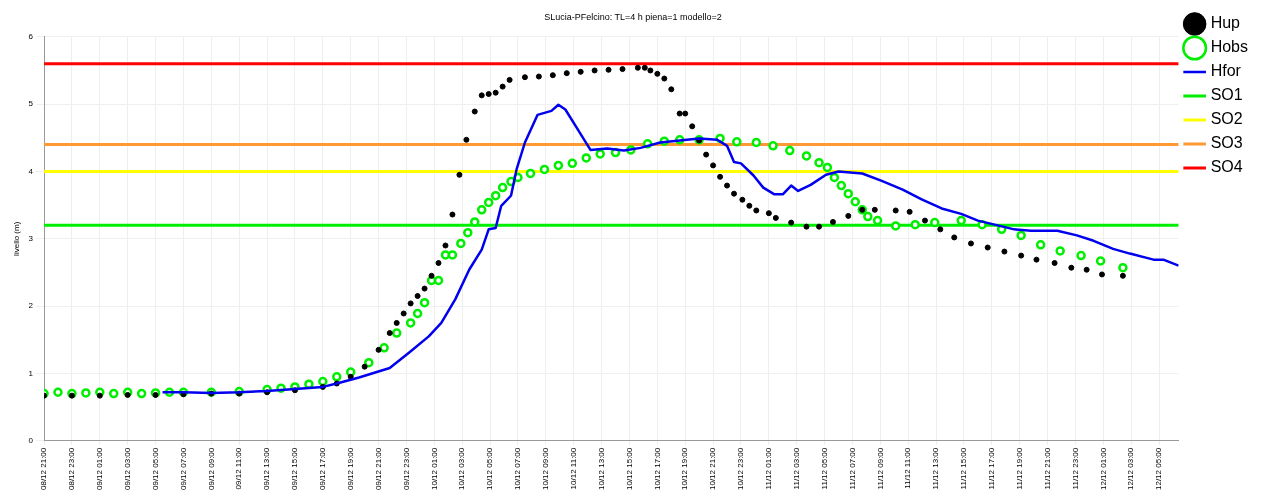  I want to click on x-tick-label: 10/12 15:00, so click(629, 468).